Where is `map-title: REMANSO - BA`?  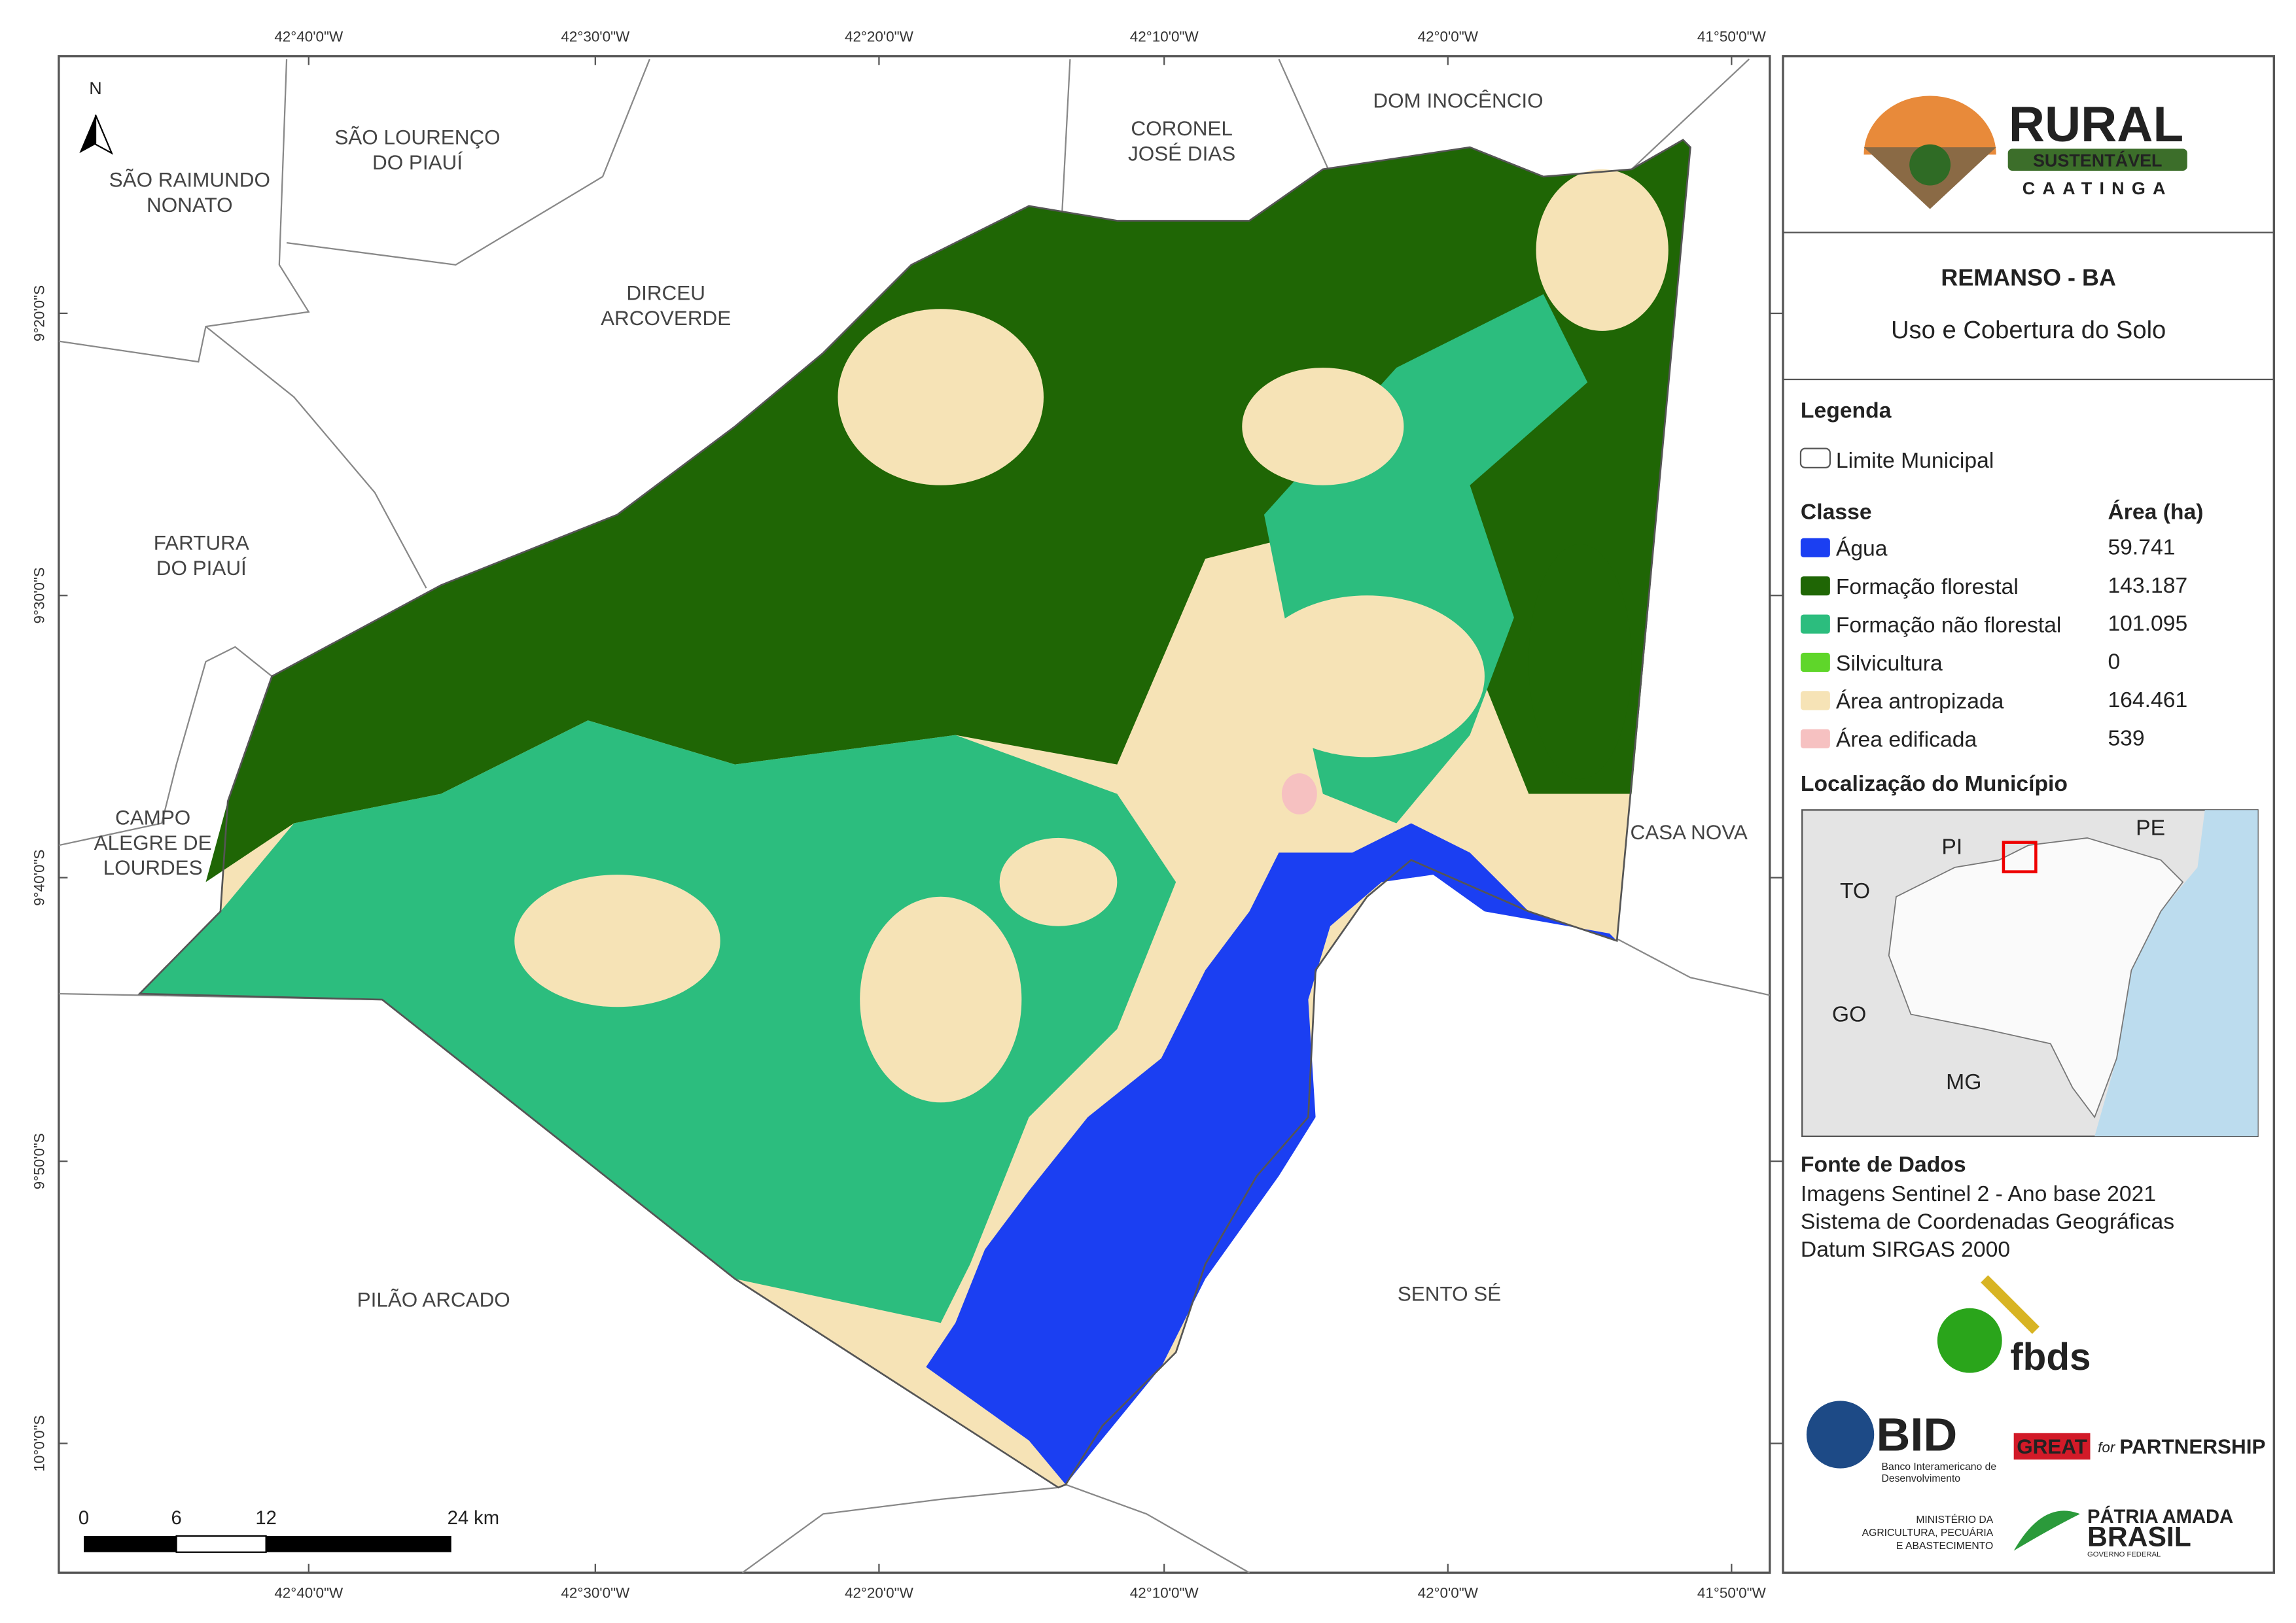
map-title: REMANSO - BA is located at coordinates (2028, 277).